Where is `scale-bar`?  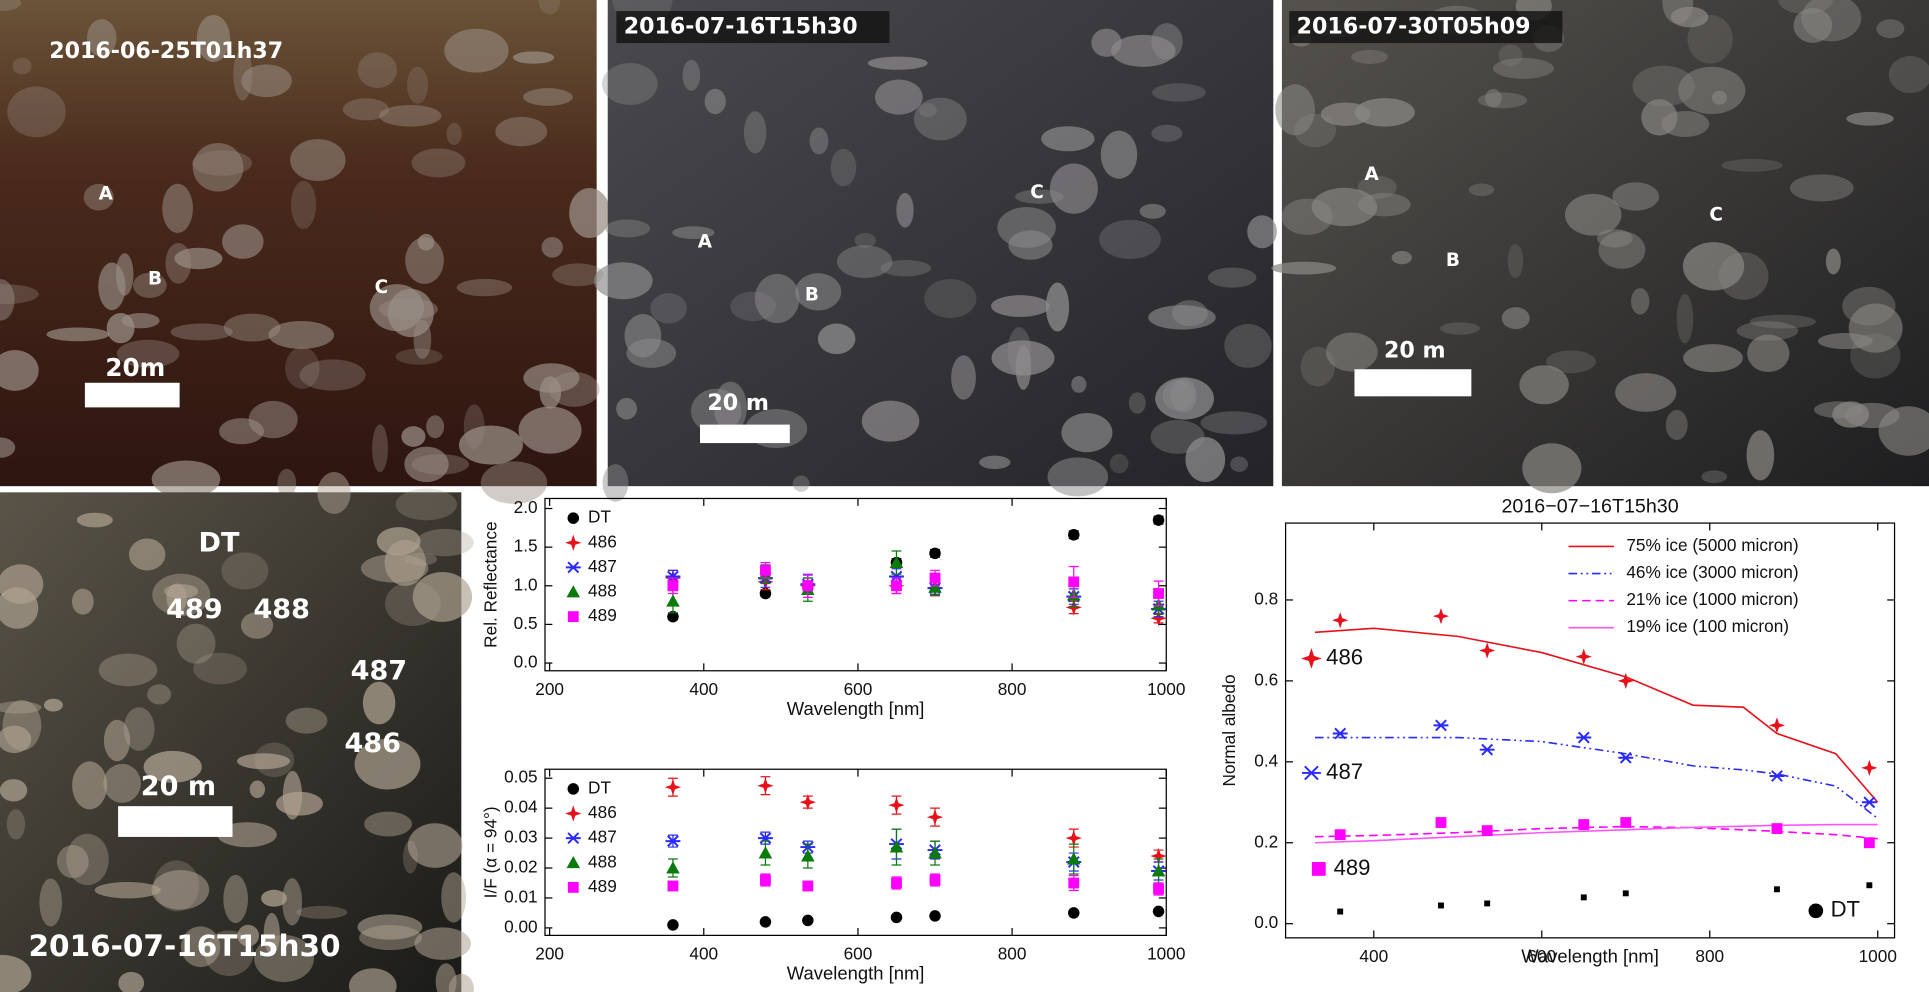
scale-bar is located at coordinates (745, 434).